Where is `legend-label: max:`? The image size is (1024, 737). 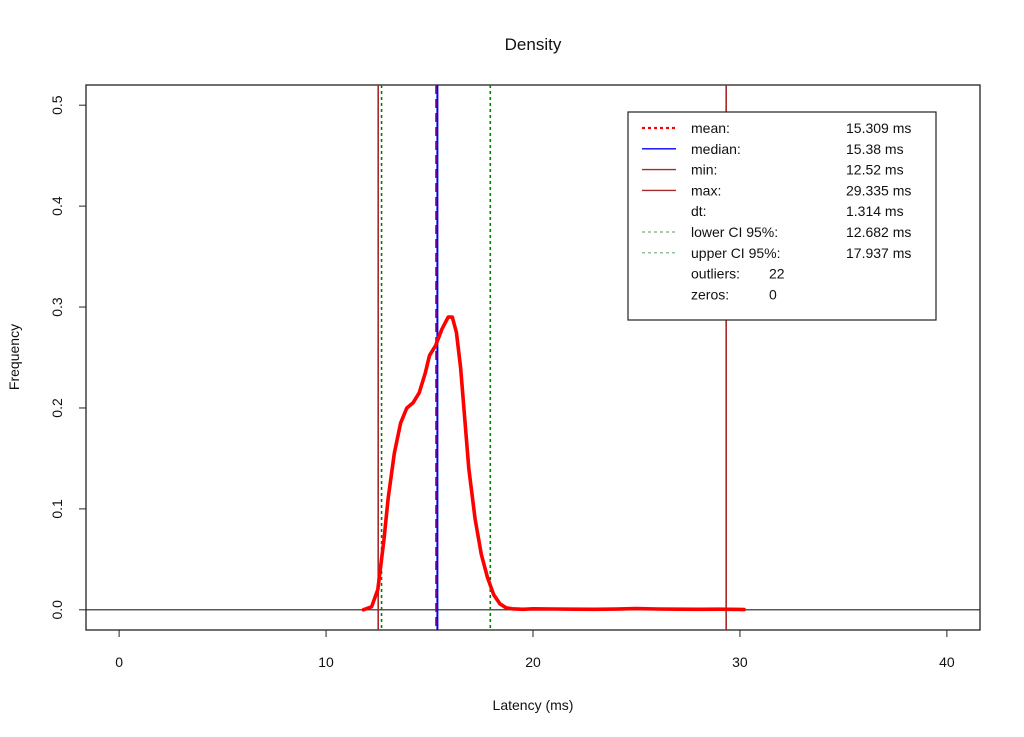 legend-label: max: is located at coordinates (706, 190).